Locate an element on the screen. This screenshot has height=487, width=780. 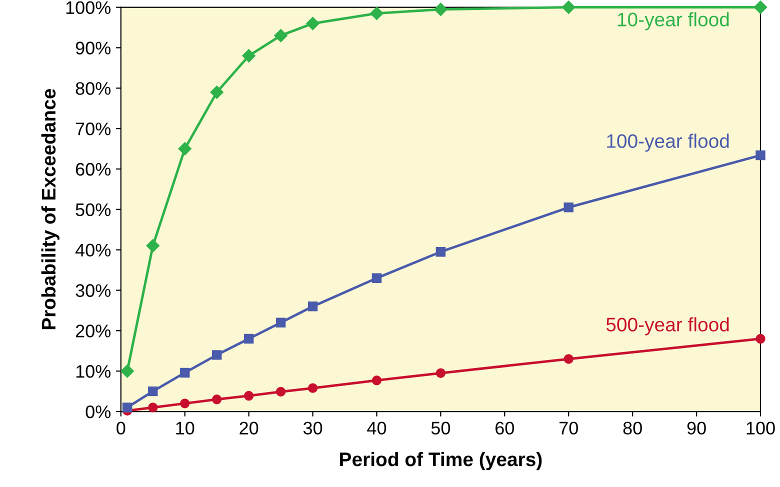
y-tick-label: 10% is located at coordinates (93, 371).